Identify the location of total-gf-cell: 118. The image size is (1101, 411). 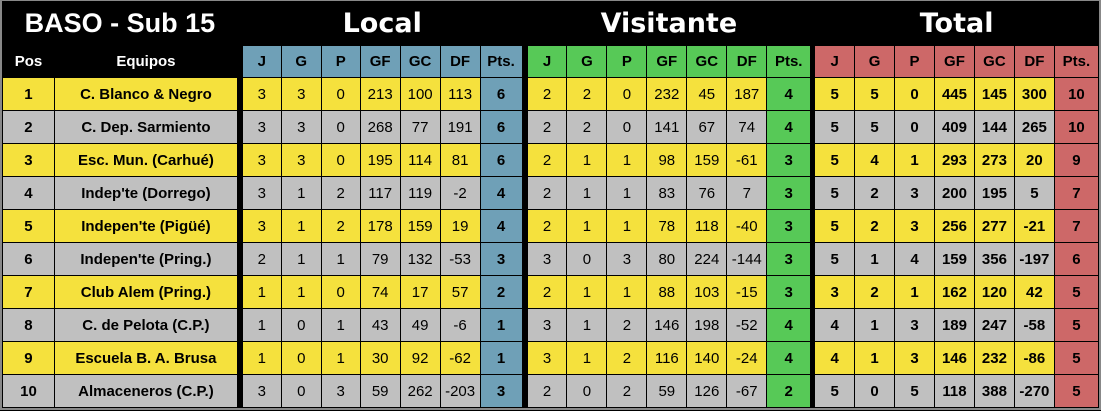
(954, 391).